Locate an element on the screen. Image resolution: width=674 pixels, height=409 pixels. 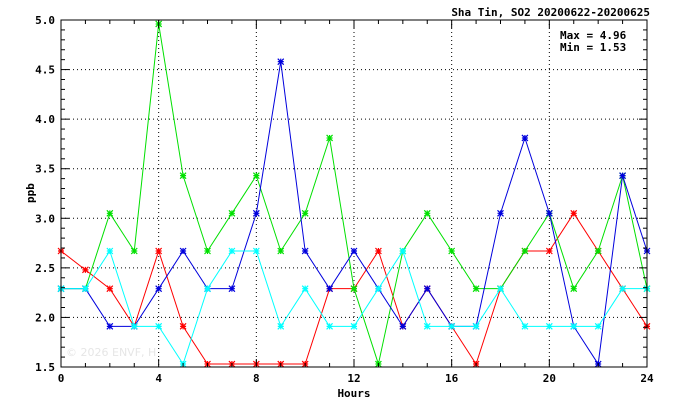
y-tick-label: 4.5 is located at coordinates (45, 70).